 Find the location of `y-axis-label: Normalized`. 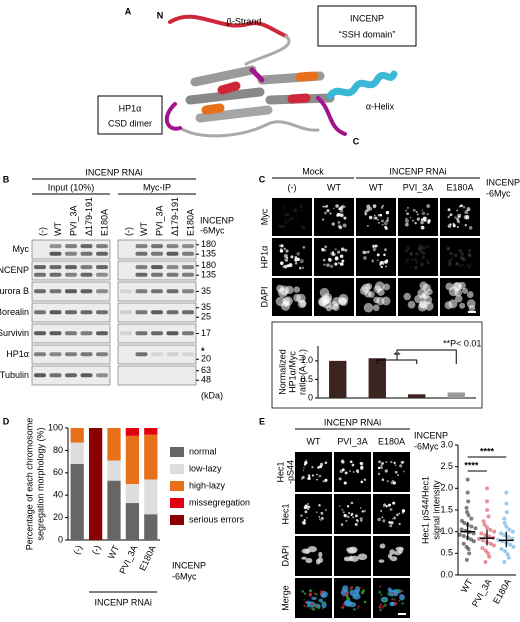

y-axis-label: Normalized is located at coordinates (282, 372).